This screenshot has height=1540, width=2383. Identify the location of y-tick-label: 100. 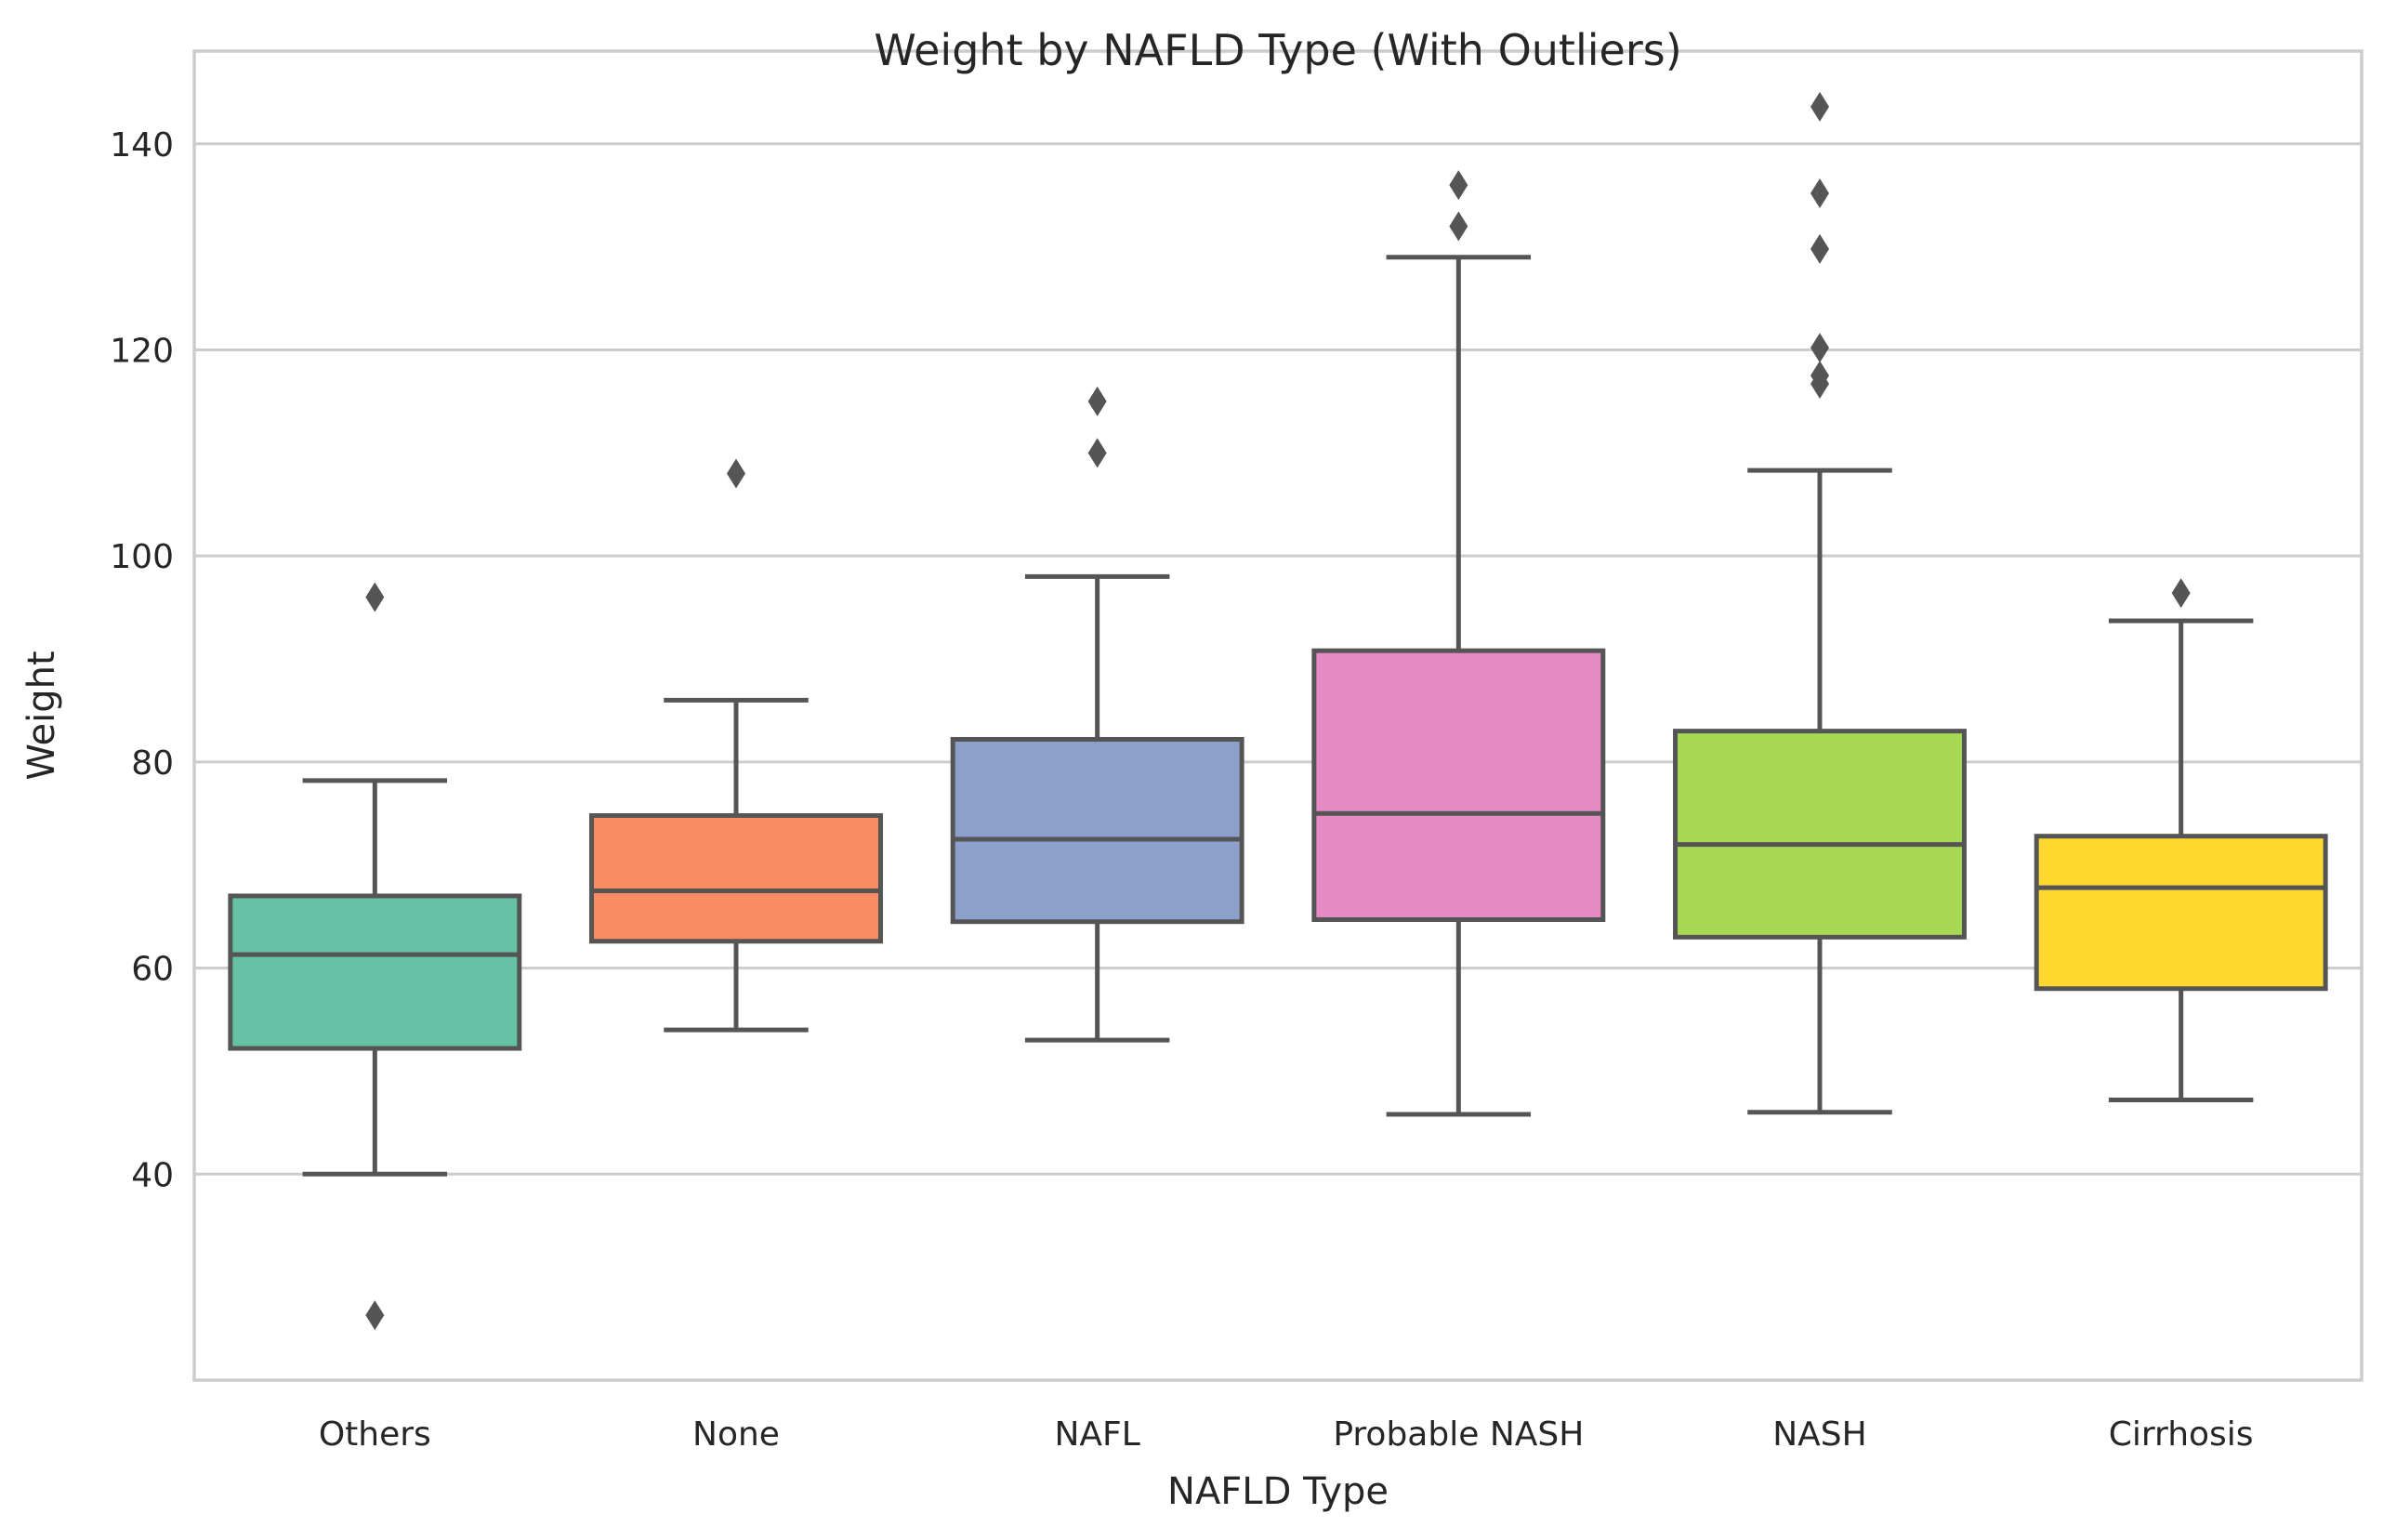
(142, 557).